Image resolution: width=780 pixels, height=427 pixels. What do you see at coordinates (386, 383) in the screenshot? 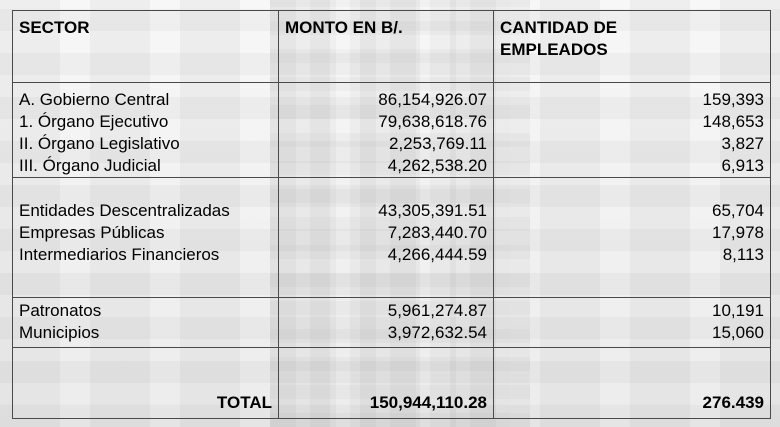
I see `total-monto: 150,944,110.28` at bounding box center [386, 383].